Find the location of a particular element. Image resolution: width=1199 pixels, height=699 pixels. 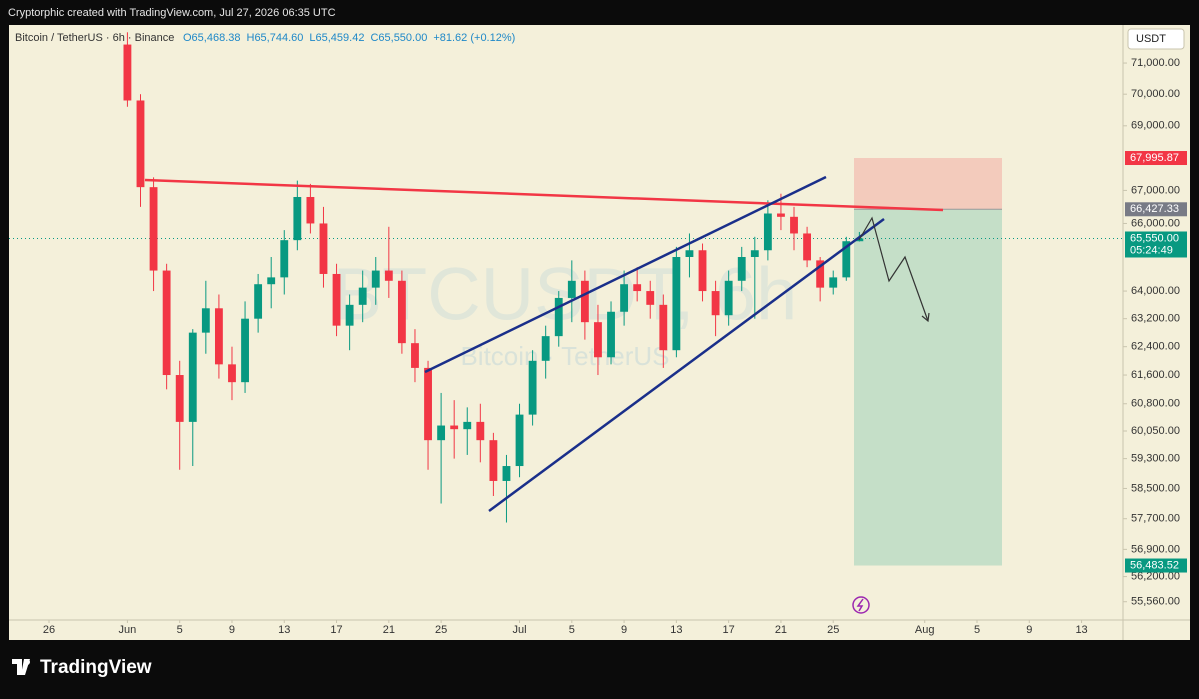

target-zone is located at coordinates (928, 387).